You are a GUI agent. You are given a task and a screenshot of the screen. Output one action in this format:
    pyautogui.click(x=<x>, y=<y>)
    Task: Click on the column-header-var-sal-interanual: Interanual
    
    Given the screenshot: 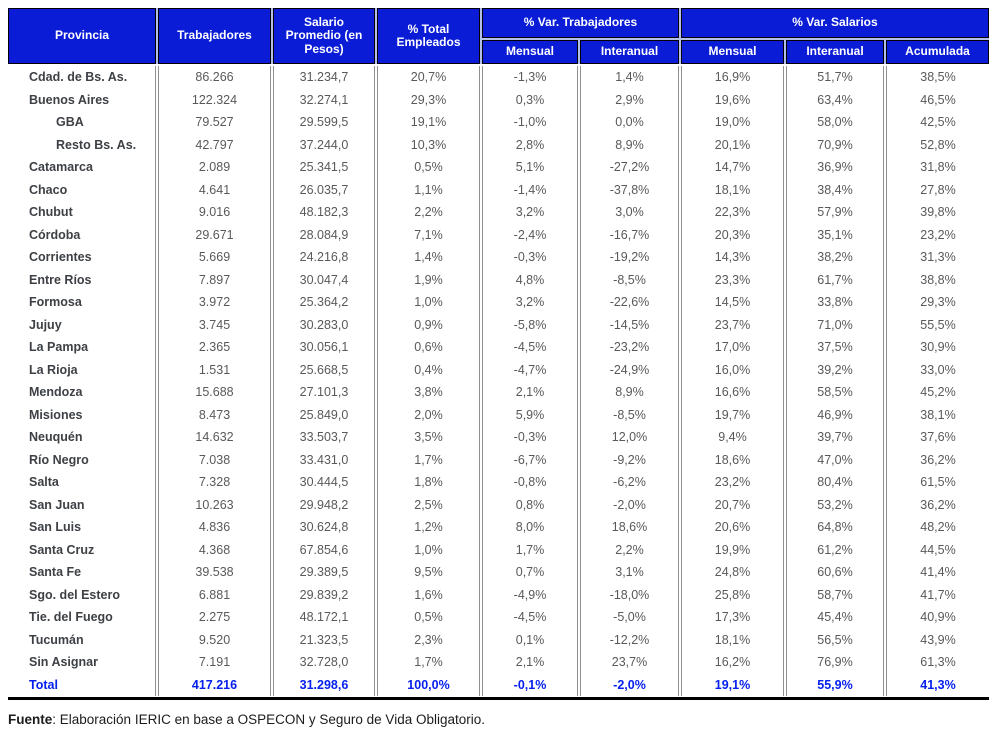 What is the action you would take?
    pyautogui.click(x=835, y=52)
    